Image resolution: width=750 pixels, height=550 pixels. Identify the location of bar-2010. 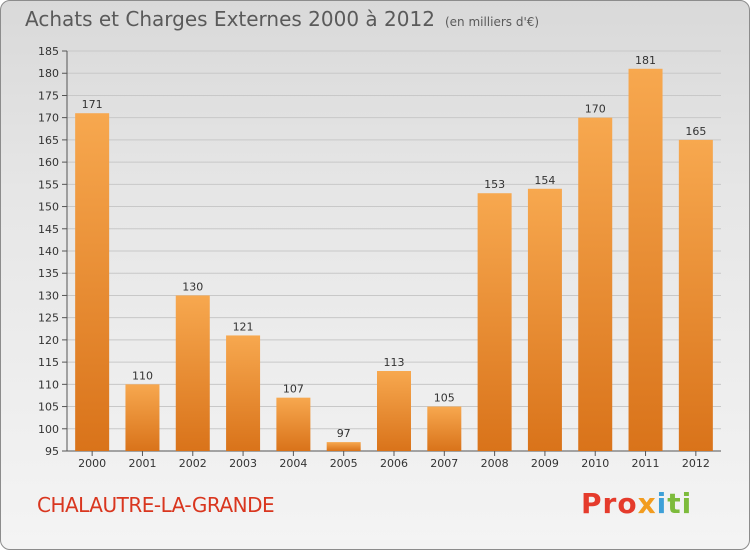
(595, 284).